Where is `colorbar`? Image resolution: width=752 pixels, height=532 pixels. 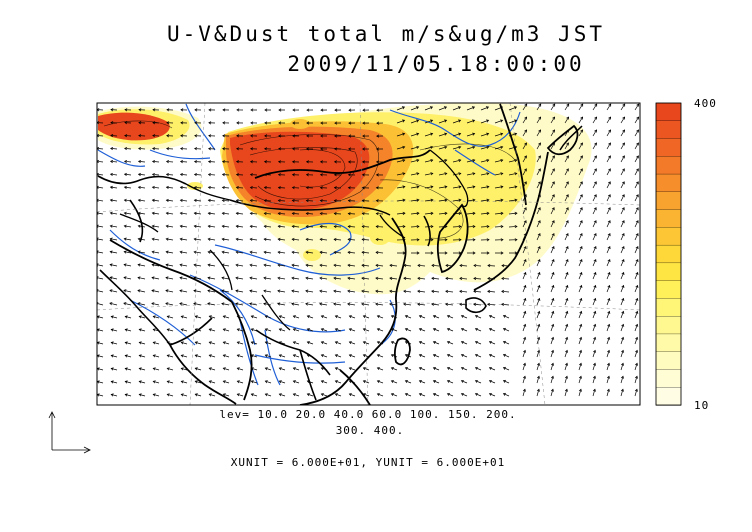
colorbar is located at coordinates (668, 254).